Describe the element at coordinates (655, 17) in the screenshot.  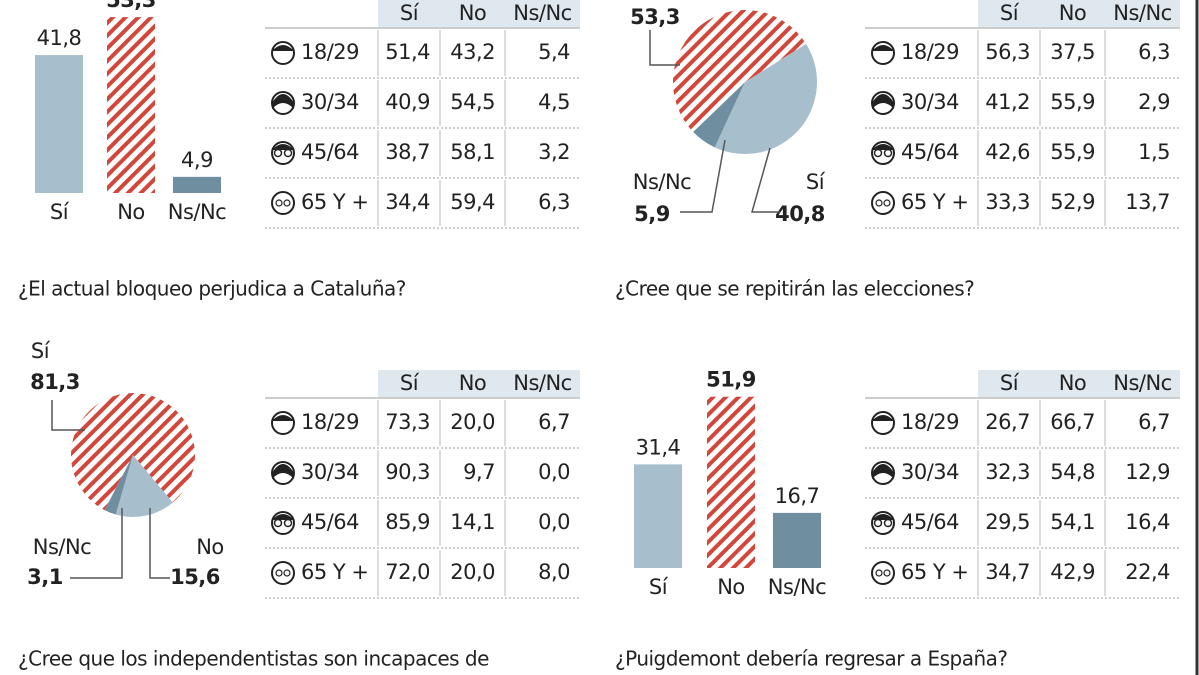
I see `value-label: 53,3` at that location.